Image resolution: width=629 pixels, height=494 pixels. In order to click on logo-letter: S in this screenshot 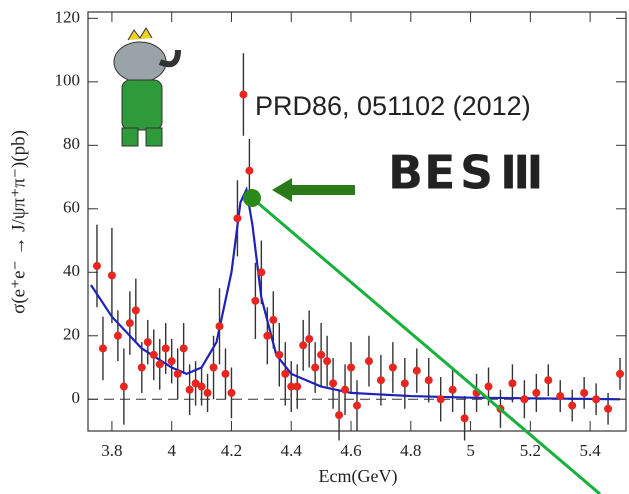, I will do `click(476, 173)`.